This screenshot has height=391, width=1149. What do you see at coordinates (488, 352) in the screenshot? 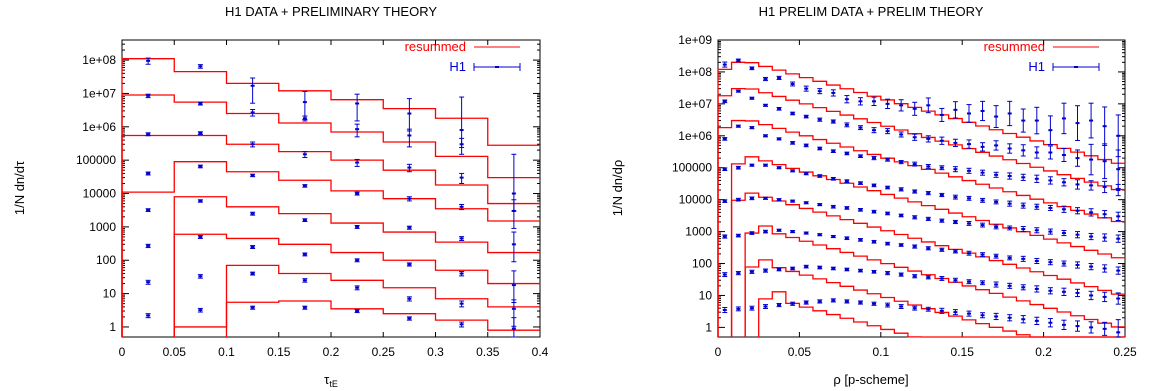
I see `left-x-tick-label: 0.35` at bounding box center [488, 352].